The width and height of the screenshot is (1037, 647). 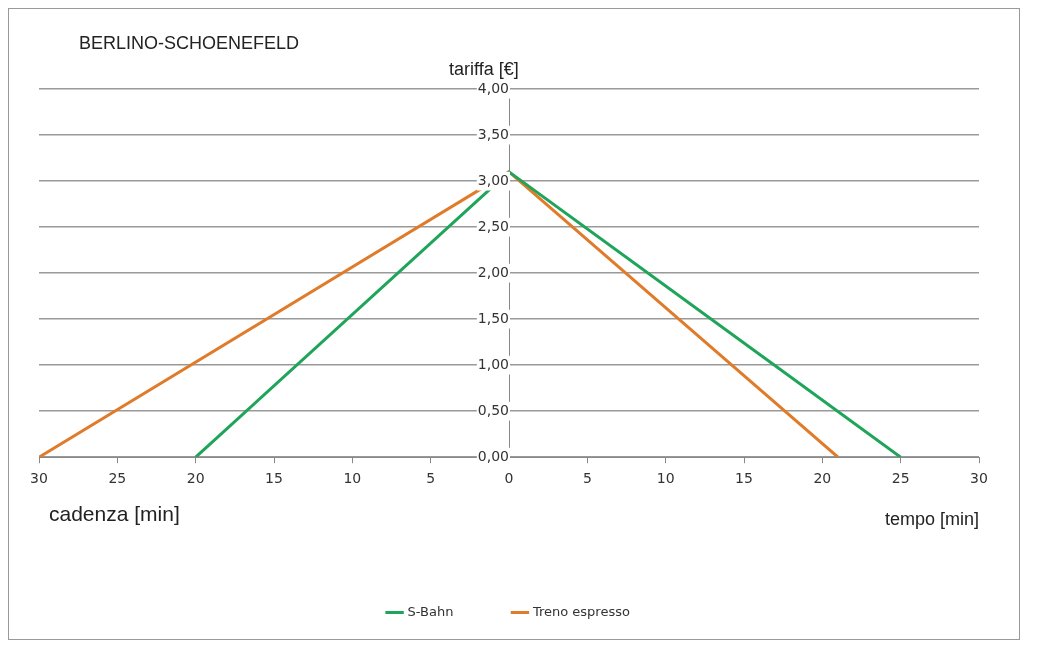 I want to click on y-tick-label: 0,00, so click(x=493, y=455).